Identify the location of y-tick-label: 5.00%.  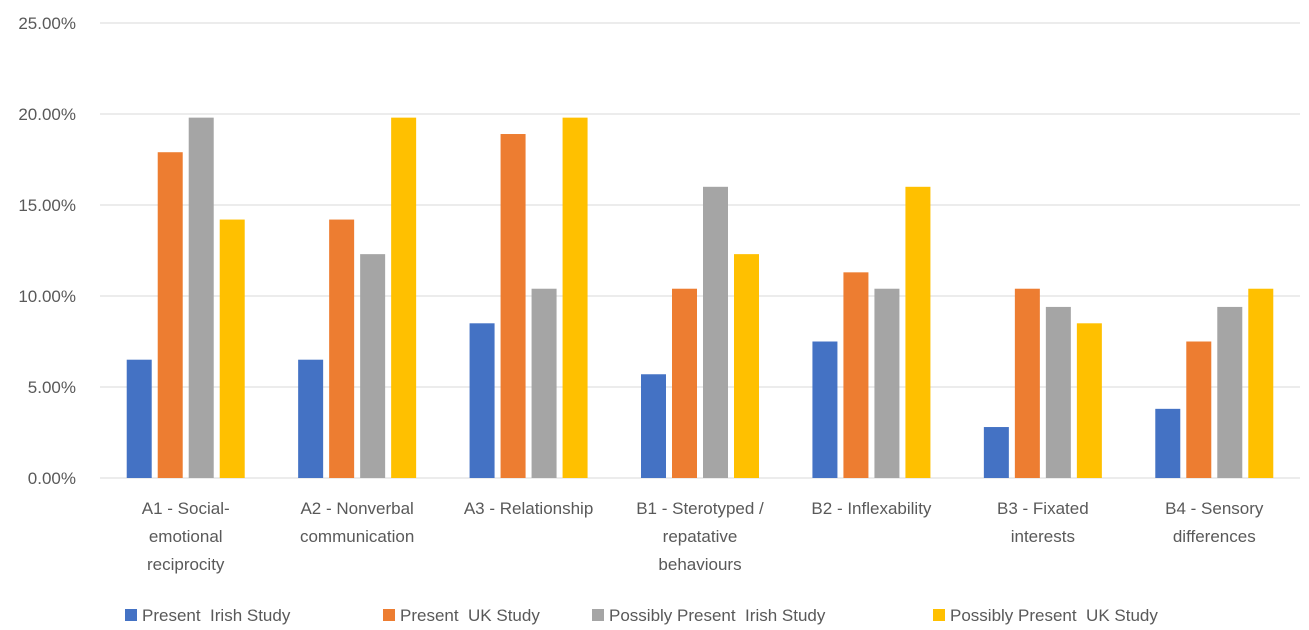
(52, 387).